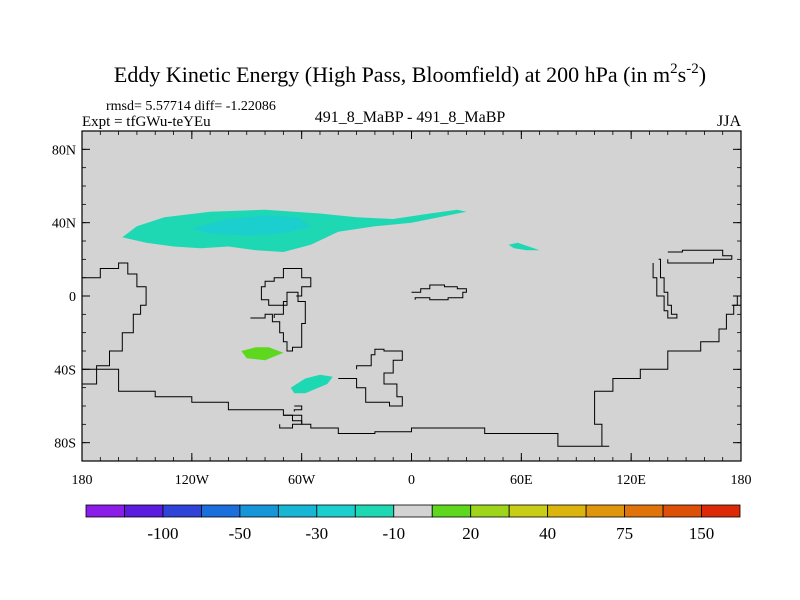 The width and height of the screenshot is (800, 600). What do you see at coordinates (302, 480) in the screenshot?
I see `x-tick-label: 60W` at bounding box center [302, 480].